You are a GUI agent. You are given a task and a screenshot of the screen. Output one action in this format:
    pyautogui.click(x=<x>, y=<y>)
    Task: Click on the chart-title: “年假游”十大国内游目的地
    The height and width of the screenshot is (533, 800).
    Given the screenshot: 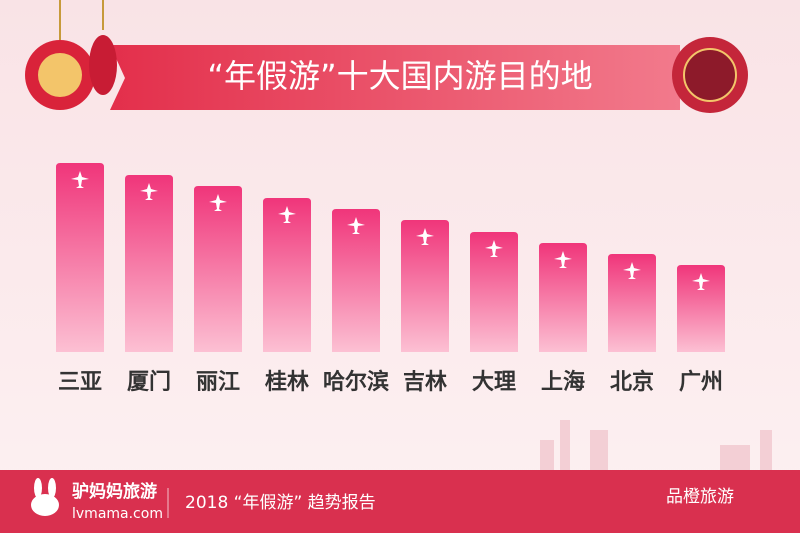 What is the action you would take?
    pyautogui.click(x=399, y=76)
    